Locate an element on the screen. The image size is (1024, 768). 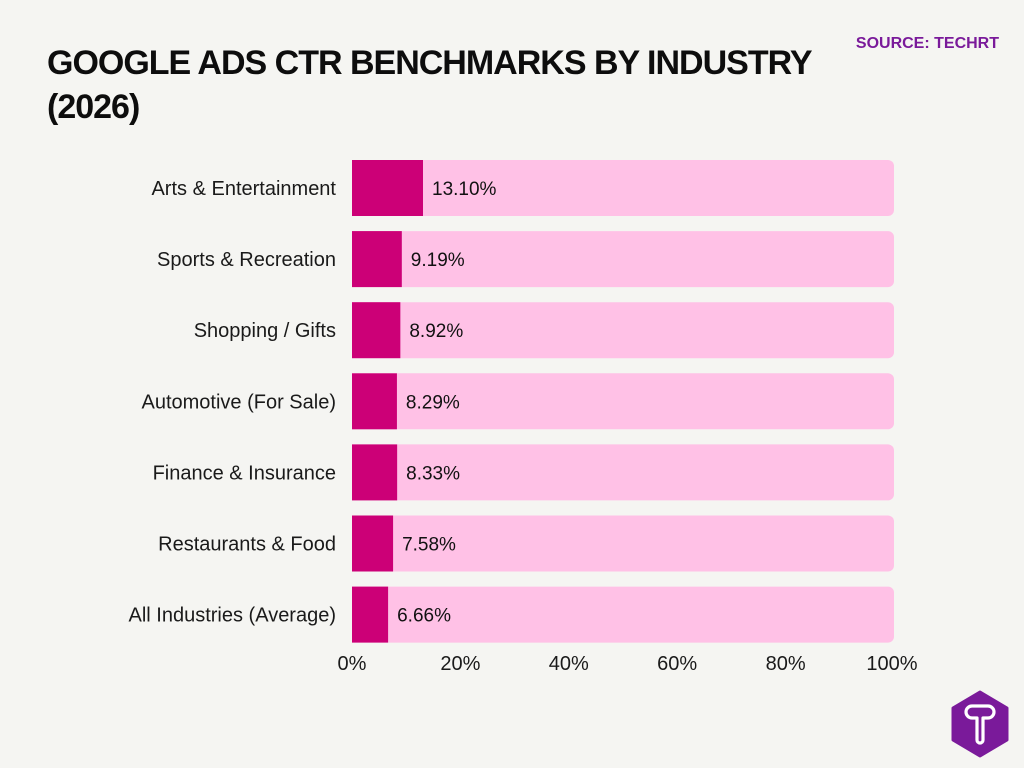
value-label: 8.92% is located at coordinates (436, 331).